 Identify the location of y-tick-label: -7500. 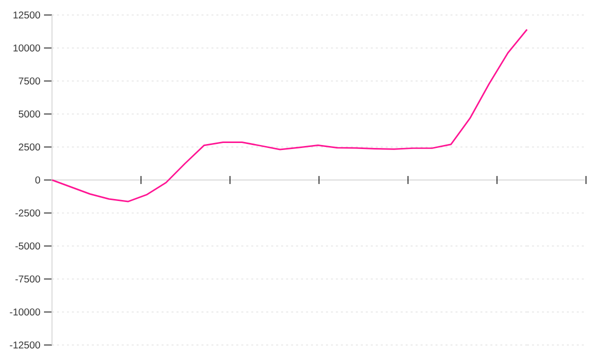
(27, 279).